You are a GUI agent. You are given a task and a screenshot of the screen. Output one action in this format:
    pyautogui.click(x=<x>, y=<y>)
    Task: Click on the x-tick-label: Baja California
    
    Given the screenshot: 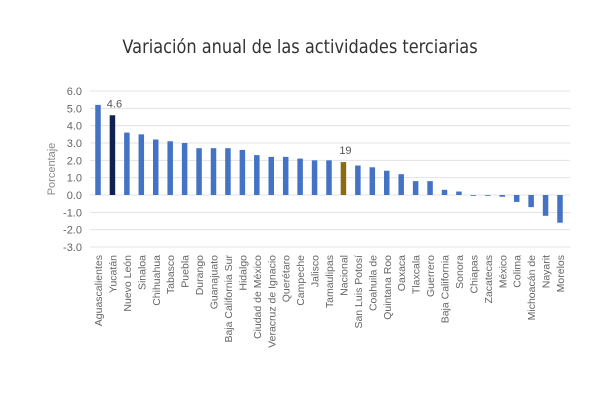 What is the action you would take?
    pyautogui.click(x=446, y=289)
    